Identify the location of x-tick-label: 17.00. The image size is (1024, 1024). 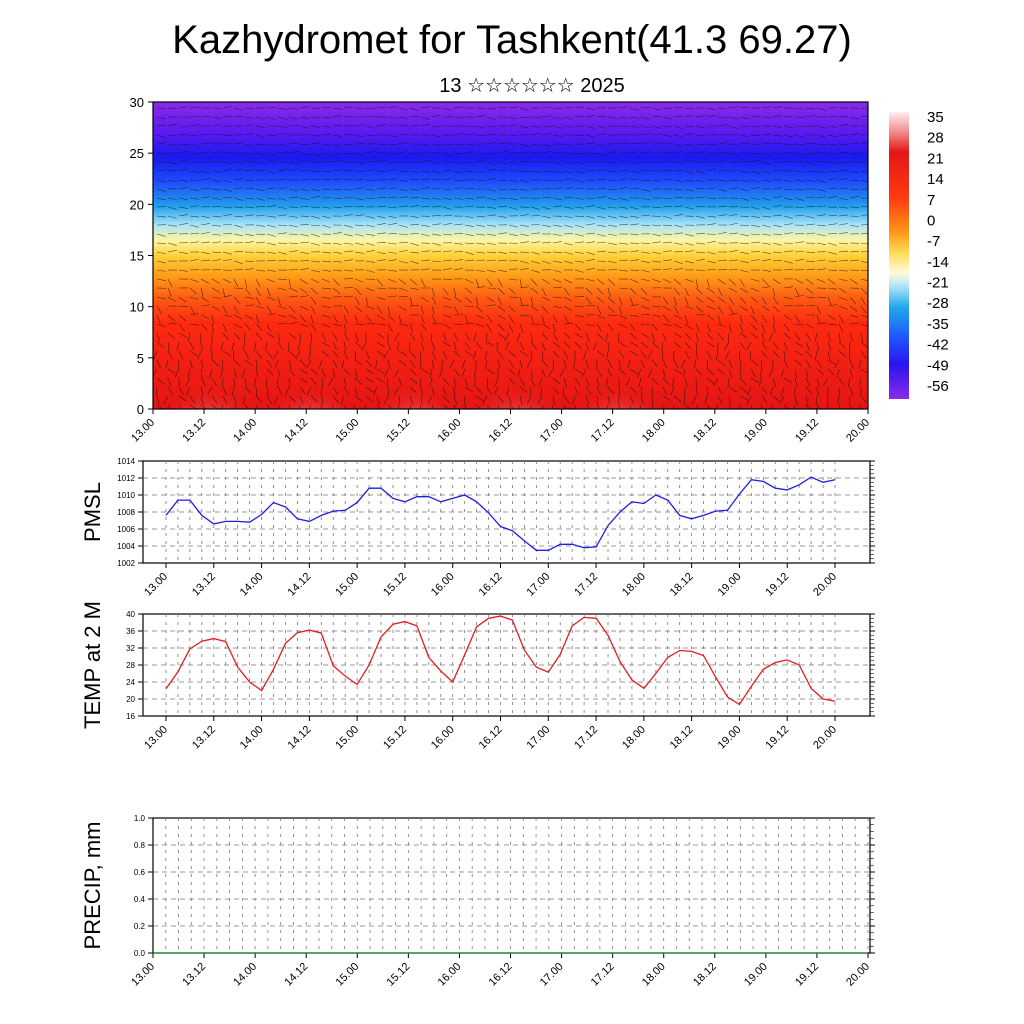
(552, 431).